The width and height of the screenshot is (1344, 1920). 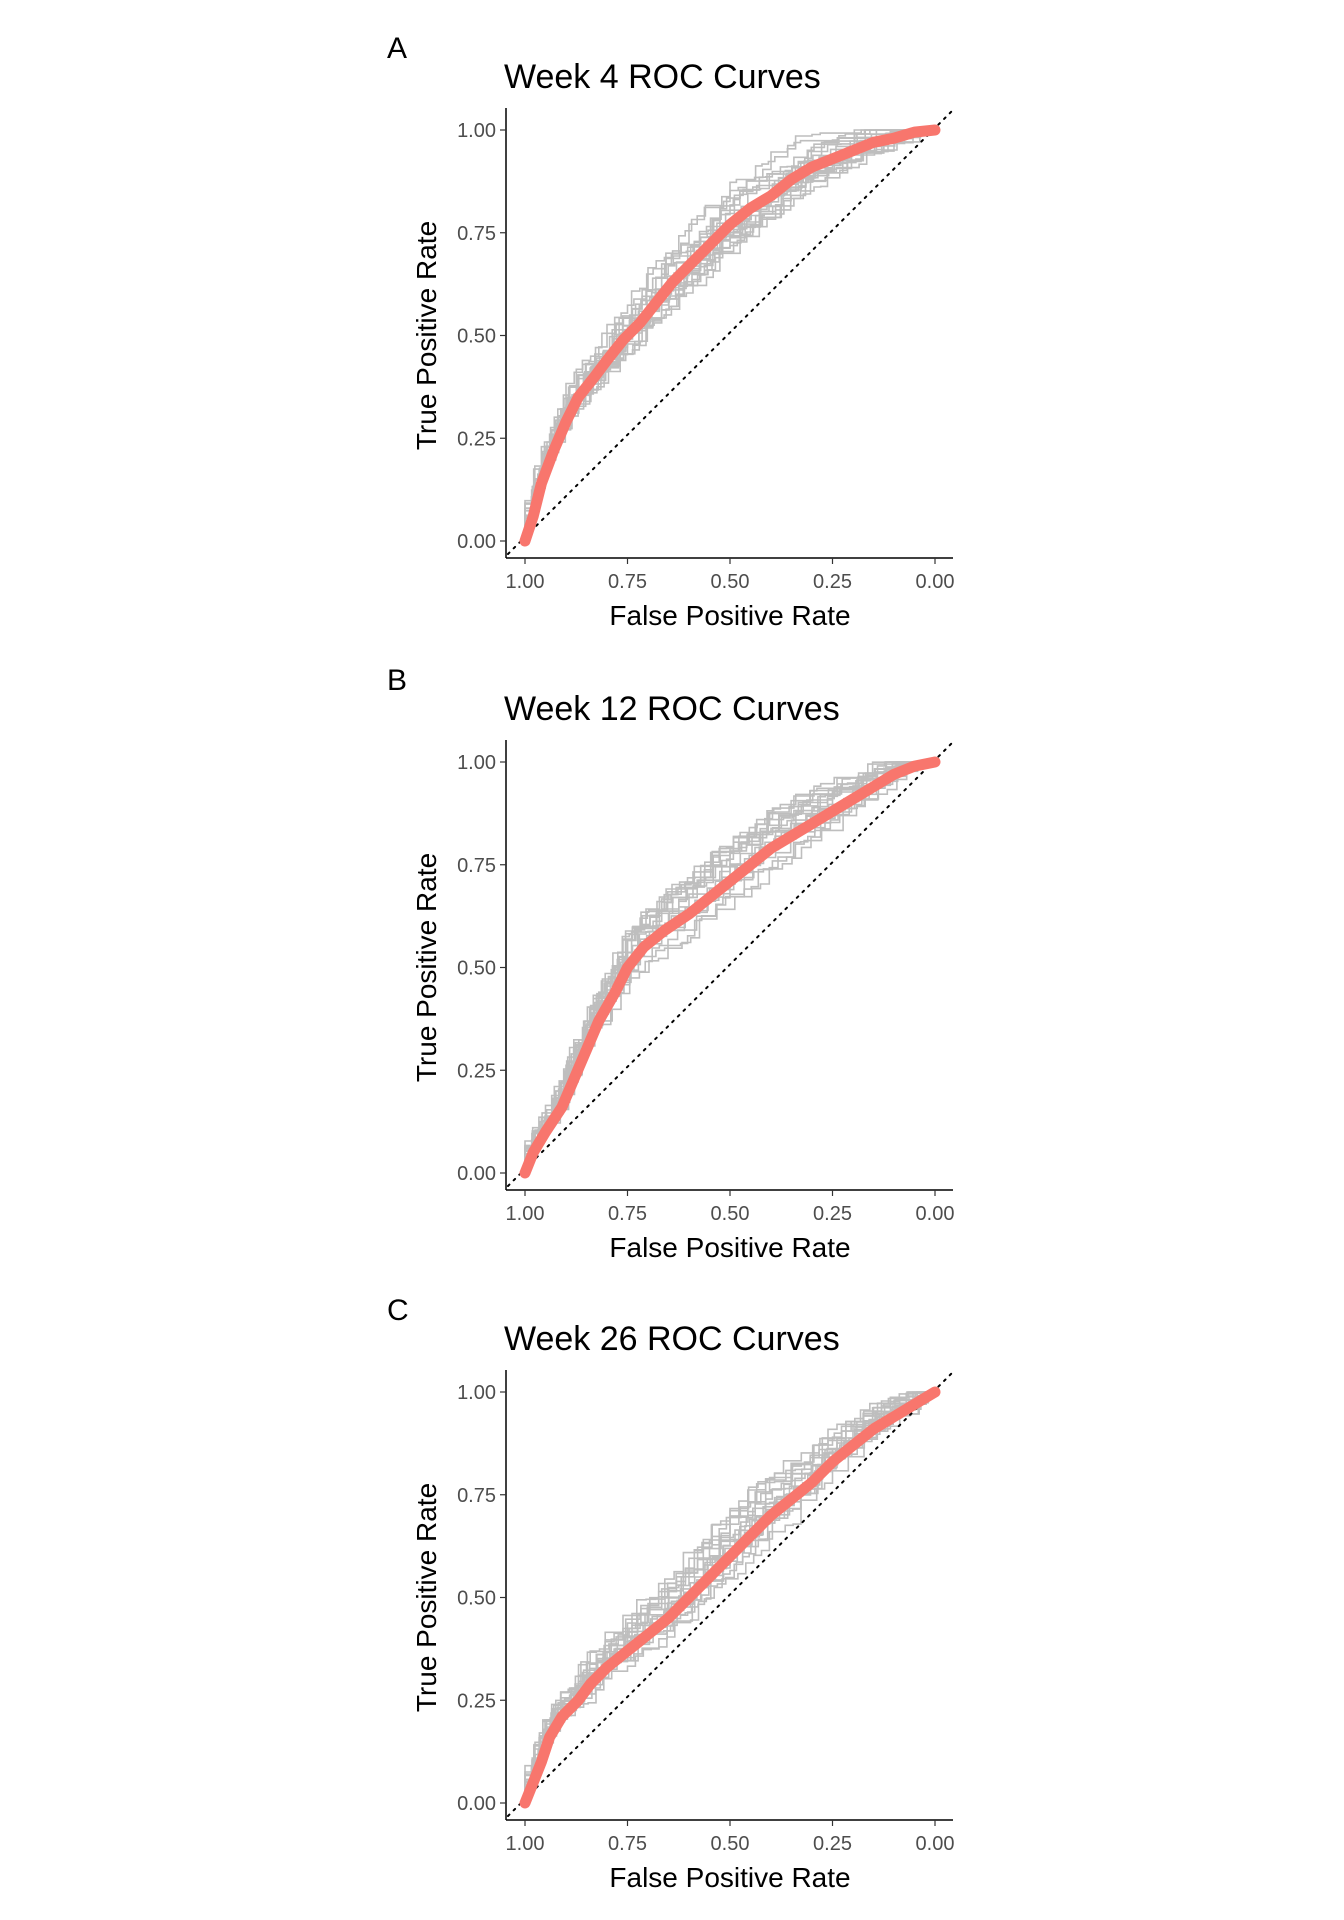 What do you see at coordinates (398, 1310) in the screenshot?
I see `panel-letter: C` at bounding box center [398, 1310].